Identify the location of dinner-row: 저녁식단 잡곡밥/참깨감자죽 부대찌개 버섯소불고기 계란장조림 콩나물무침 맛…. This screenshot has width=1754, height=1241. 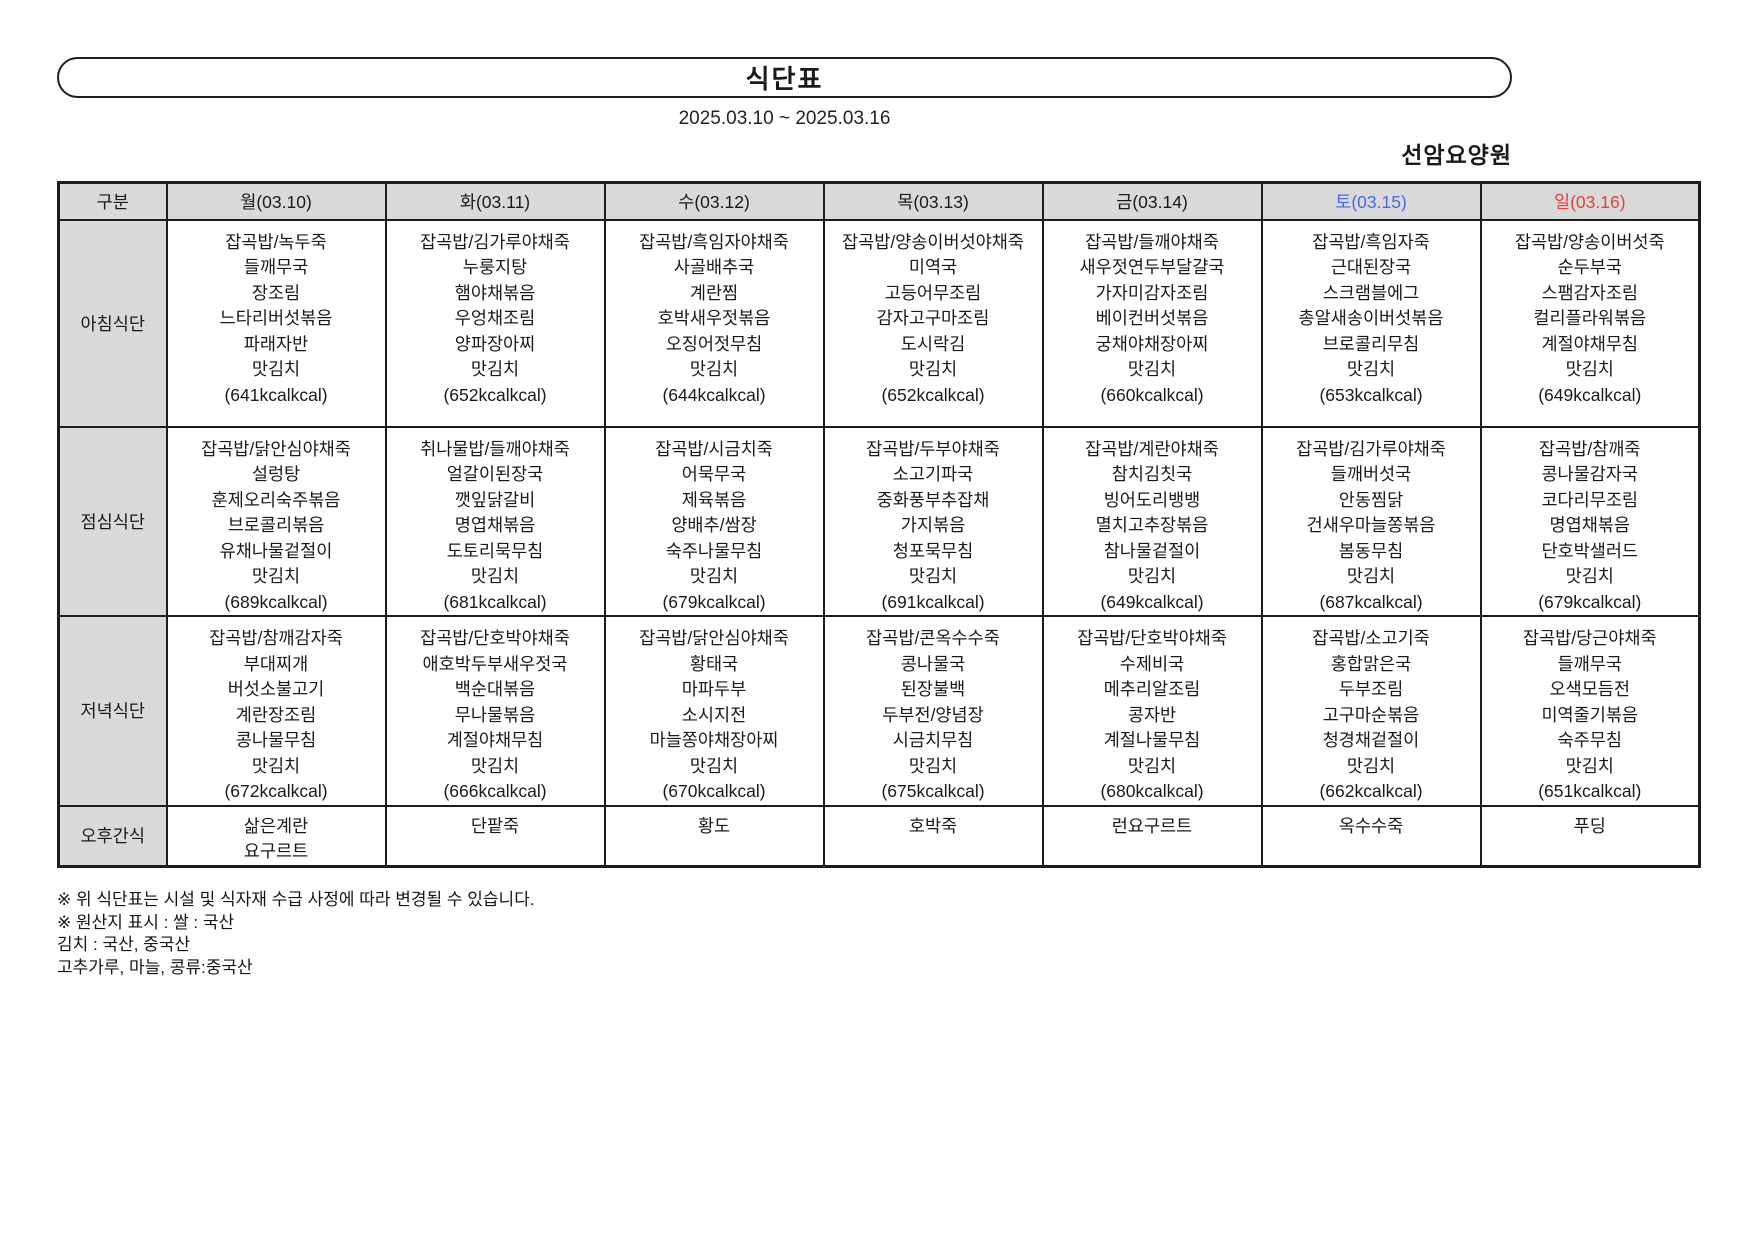
(879, 711).